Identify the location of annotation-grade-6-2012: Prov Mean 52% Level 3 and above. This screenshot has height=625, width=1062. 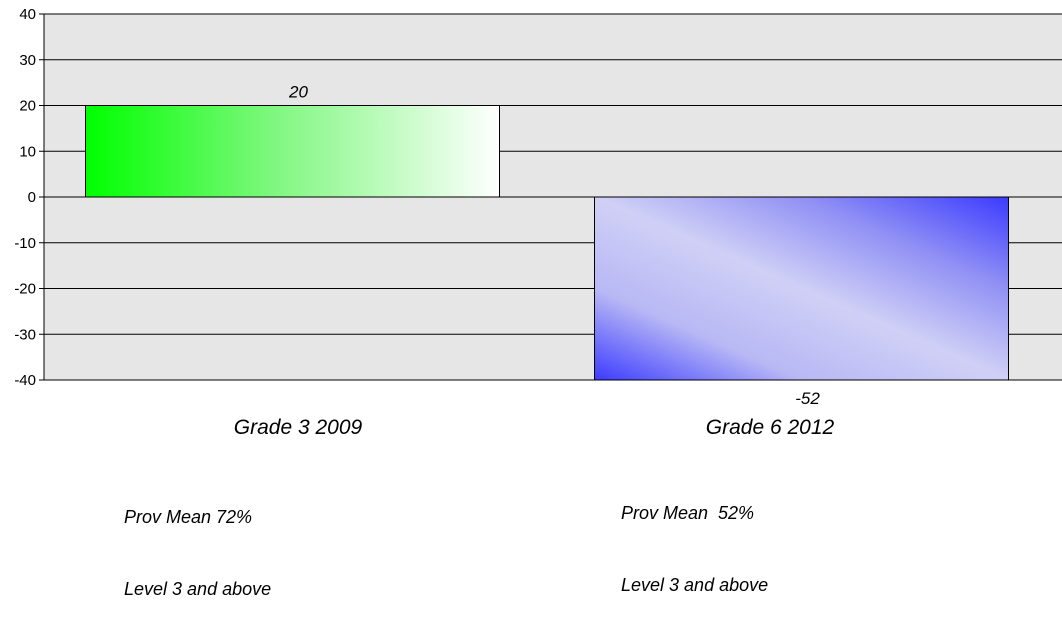
(694, 537).